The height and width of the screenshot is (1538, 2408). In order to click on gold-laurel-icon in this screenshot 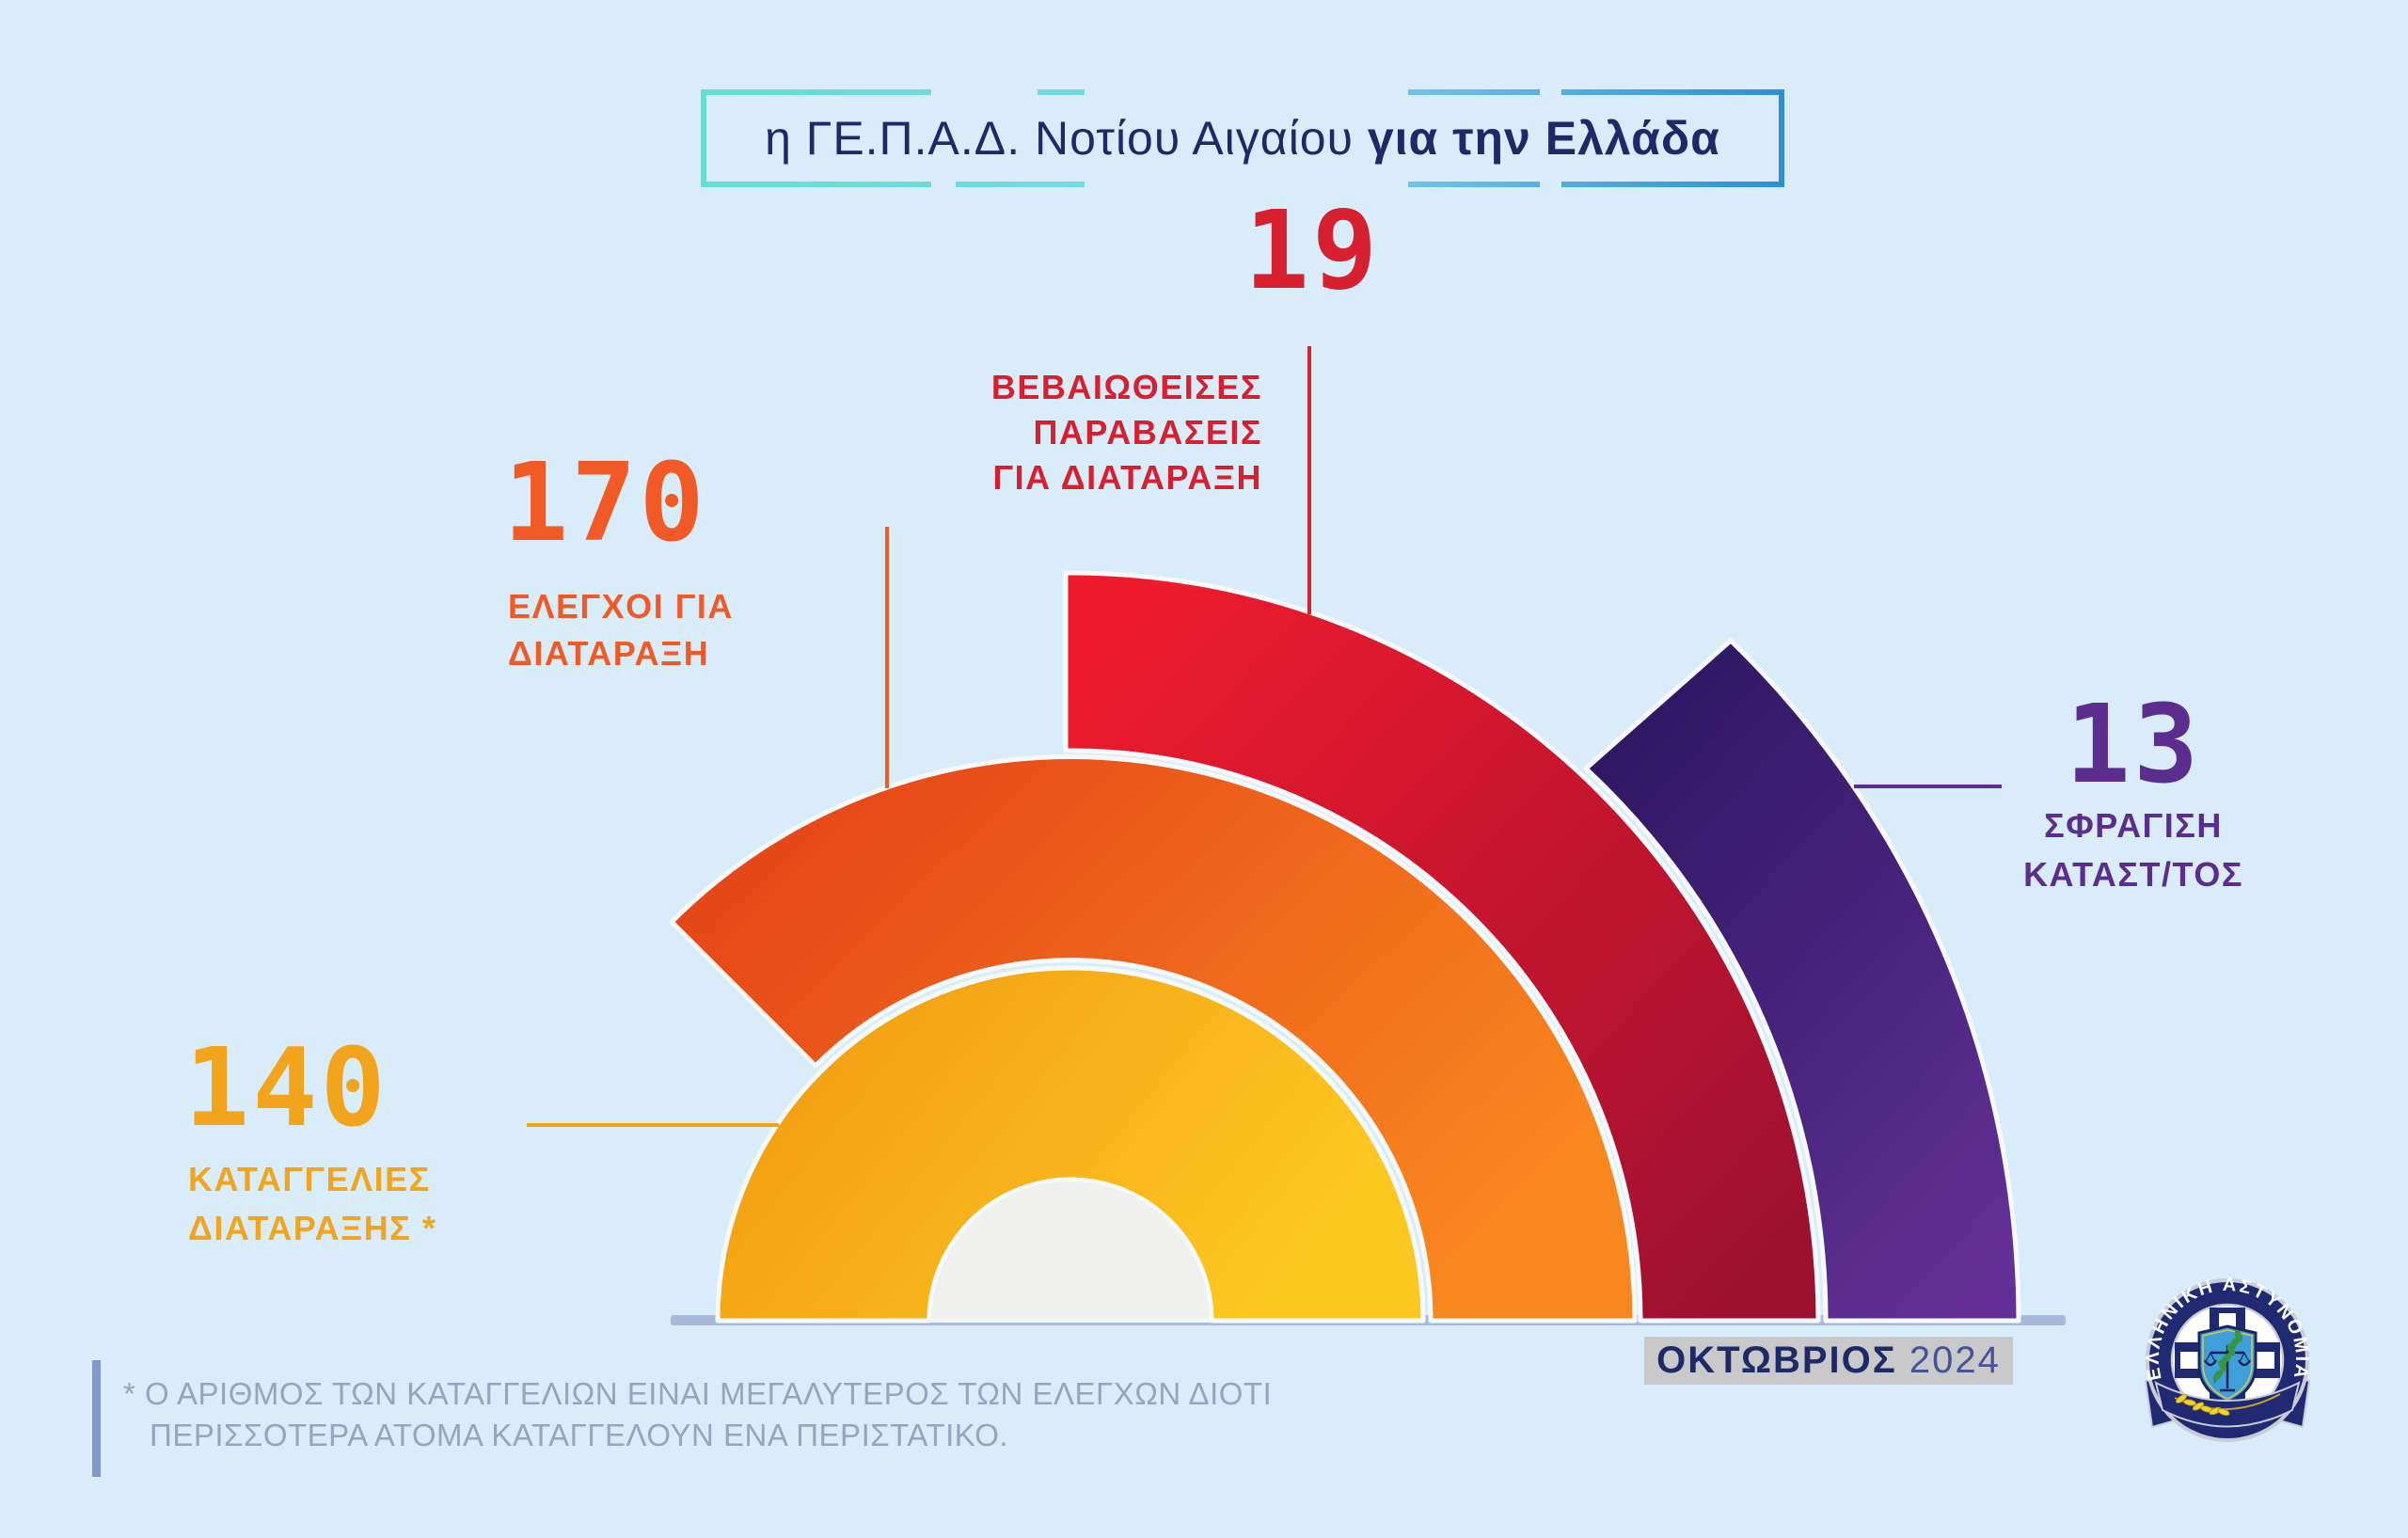, I will do `click(2227, 1405)`.